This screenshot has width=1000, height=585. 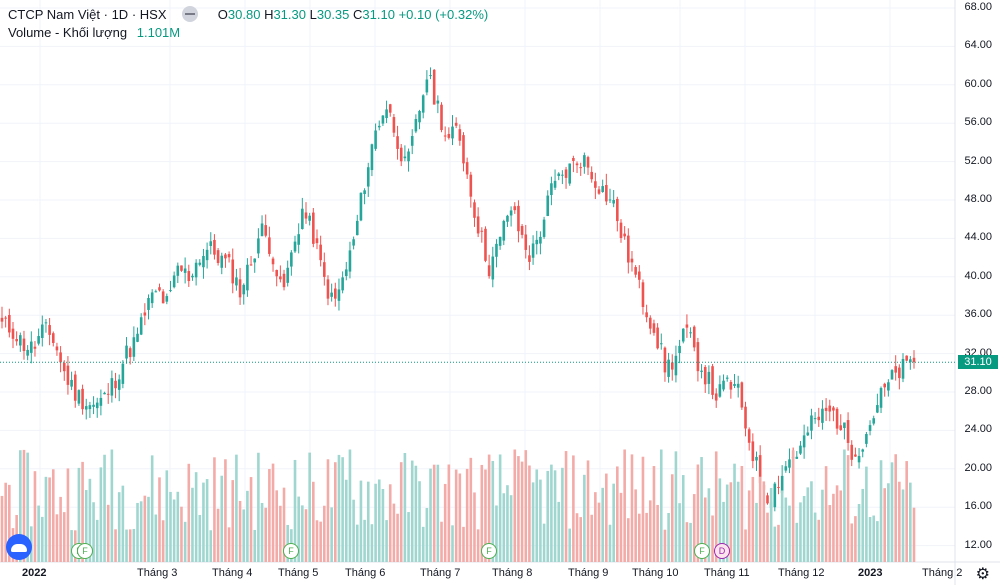 What do you see at coordinates (978, 122) in the screenshot?
I see `price-tick-label: 56.00` at bounding box center [978, 122].